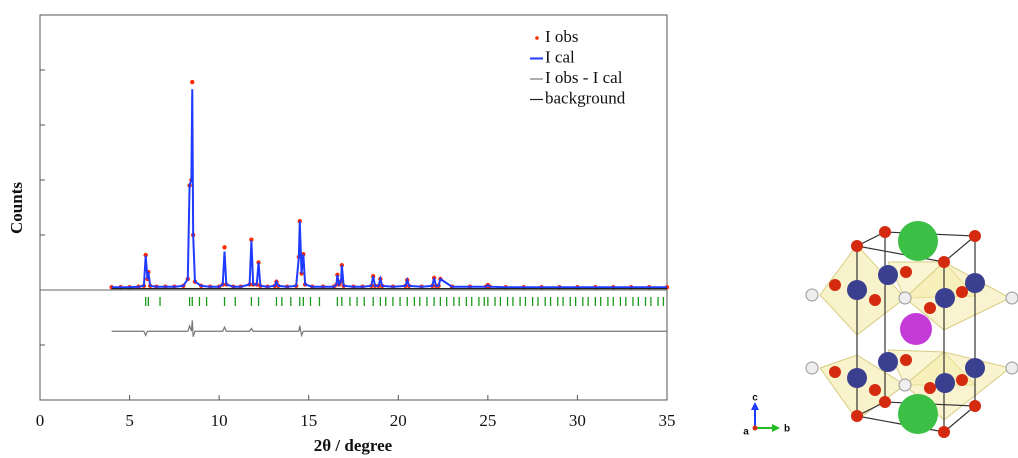  I want to click on x-tick-label: 15, so click(308, 420).